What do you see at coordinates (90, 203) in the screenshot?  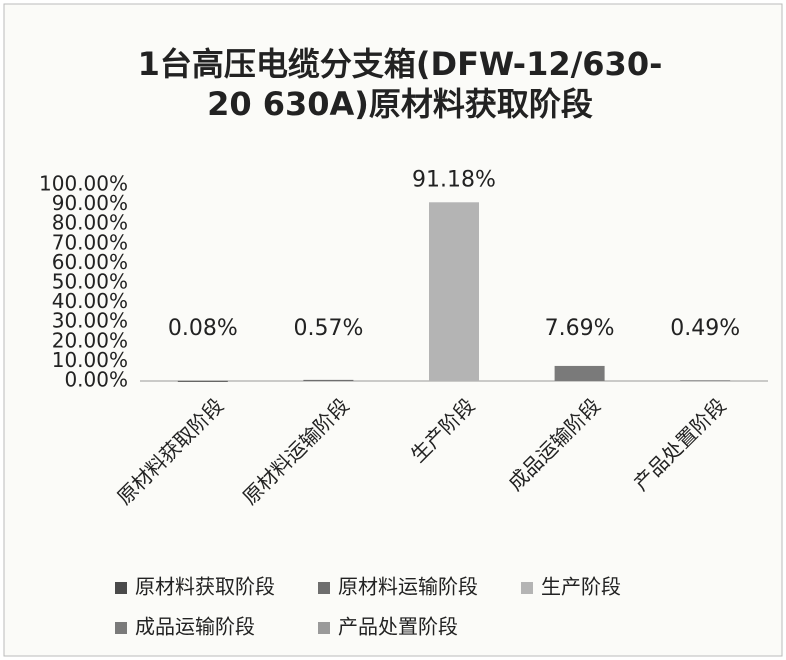 I see `y-tick-label: 90.00%` at bounding box center [90, 203].